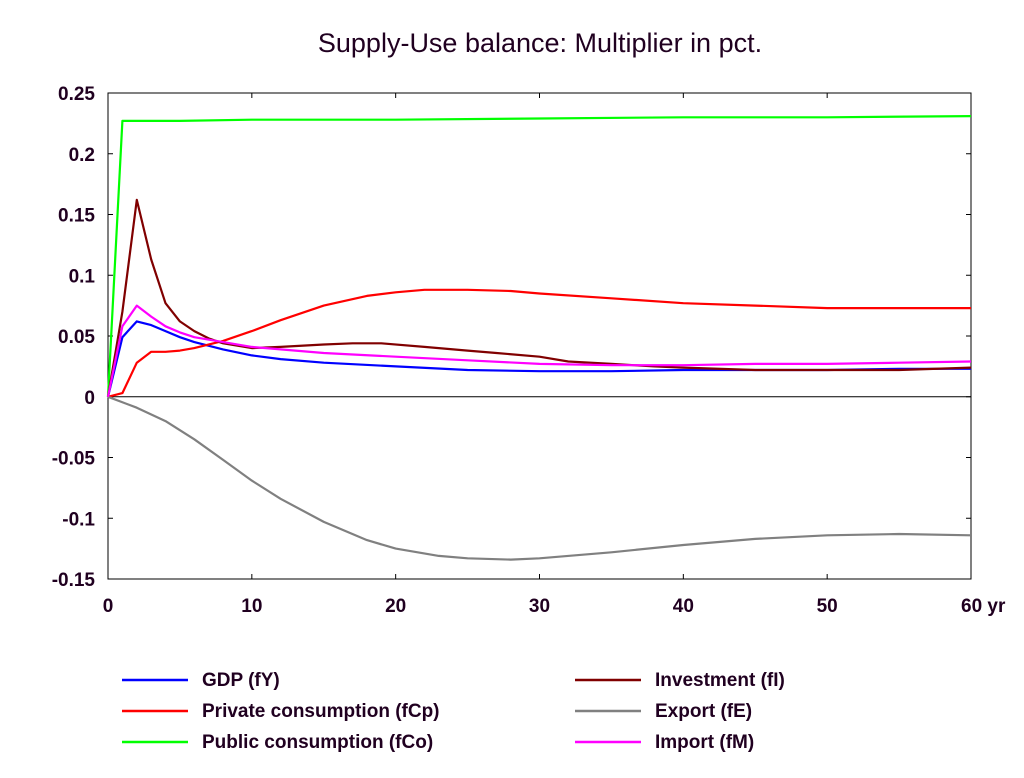 The height and width of the screenshot is (778, 1024). What do you see at coordinates (321, 711) in the screenshot?
I see `legend-label-private-consumption-fcp: Private consumption (fCp)` at bounding box center [321, 711].